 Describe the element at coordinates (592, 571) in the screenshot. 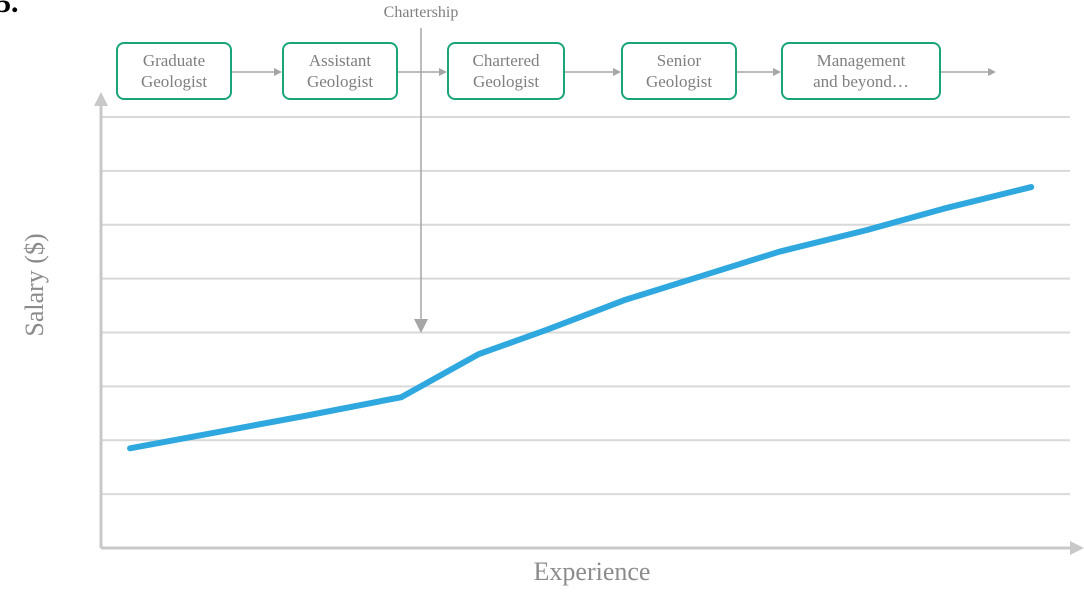

I see `x-axis-label: Experience` at that location.